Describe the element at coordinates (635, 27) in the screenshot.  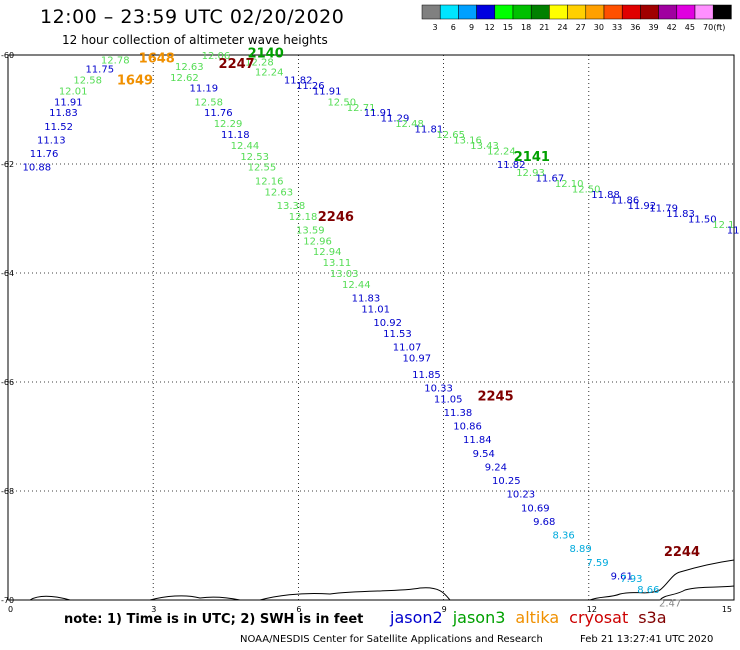
I see `scale-label: 36` at that location.